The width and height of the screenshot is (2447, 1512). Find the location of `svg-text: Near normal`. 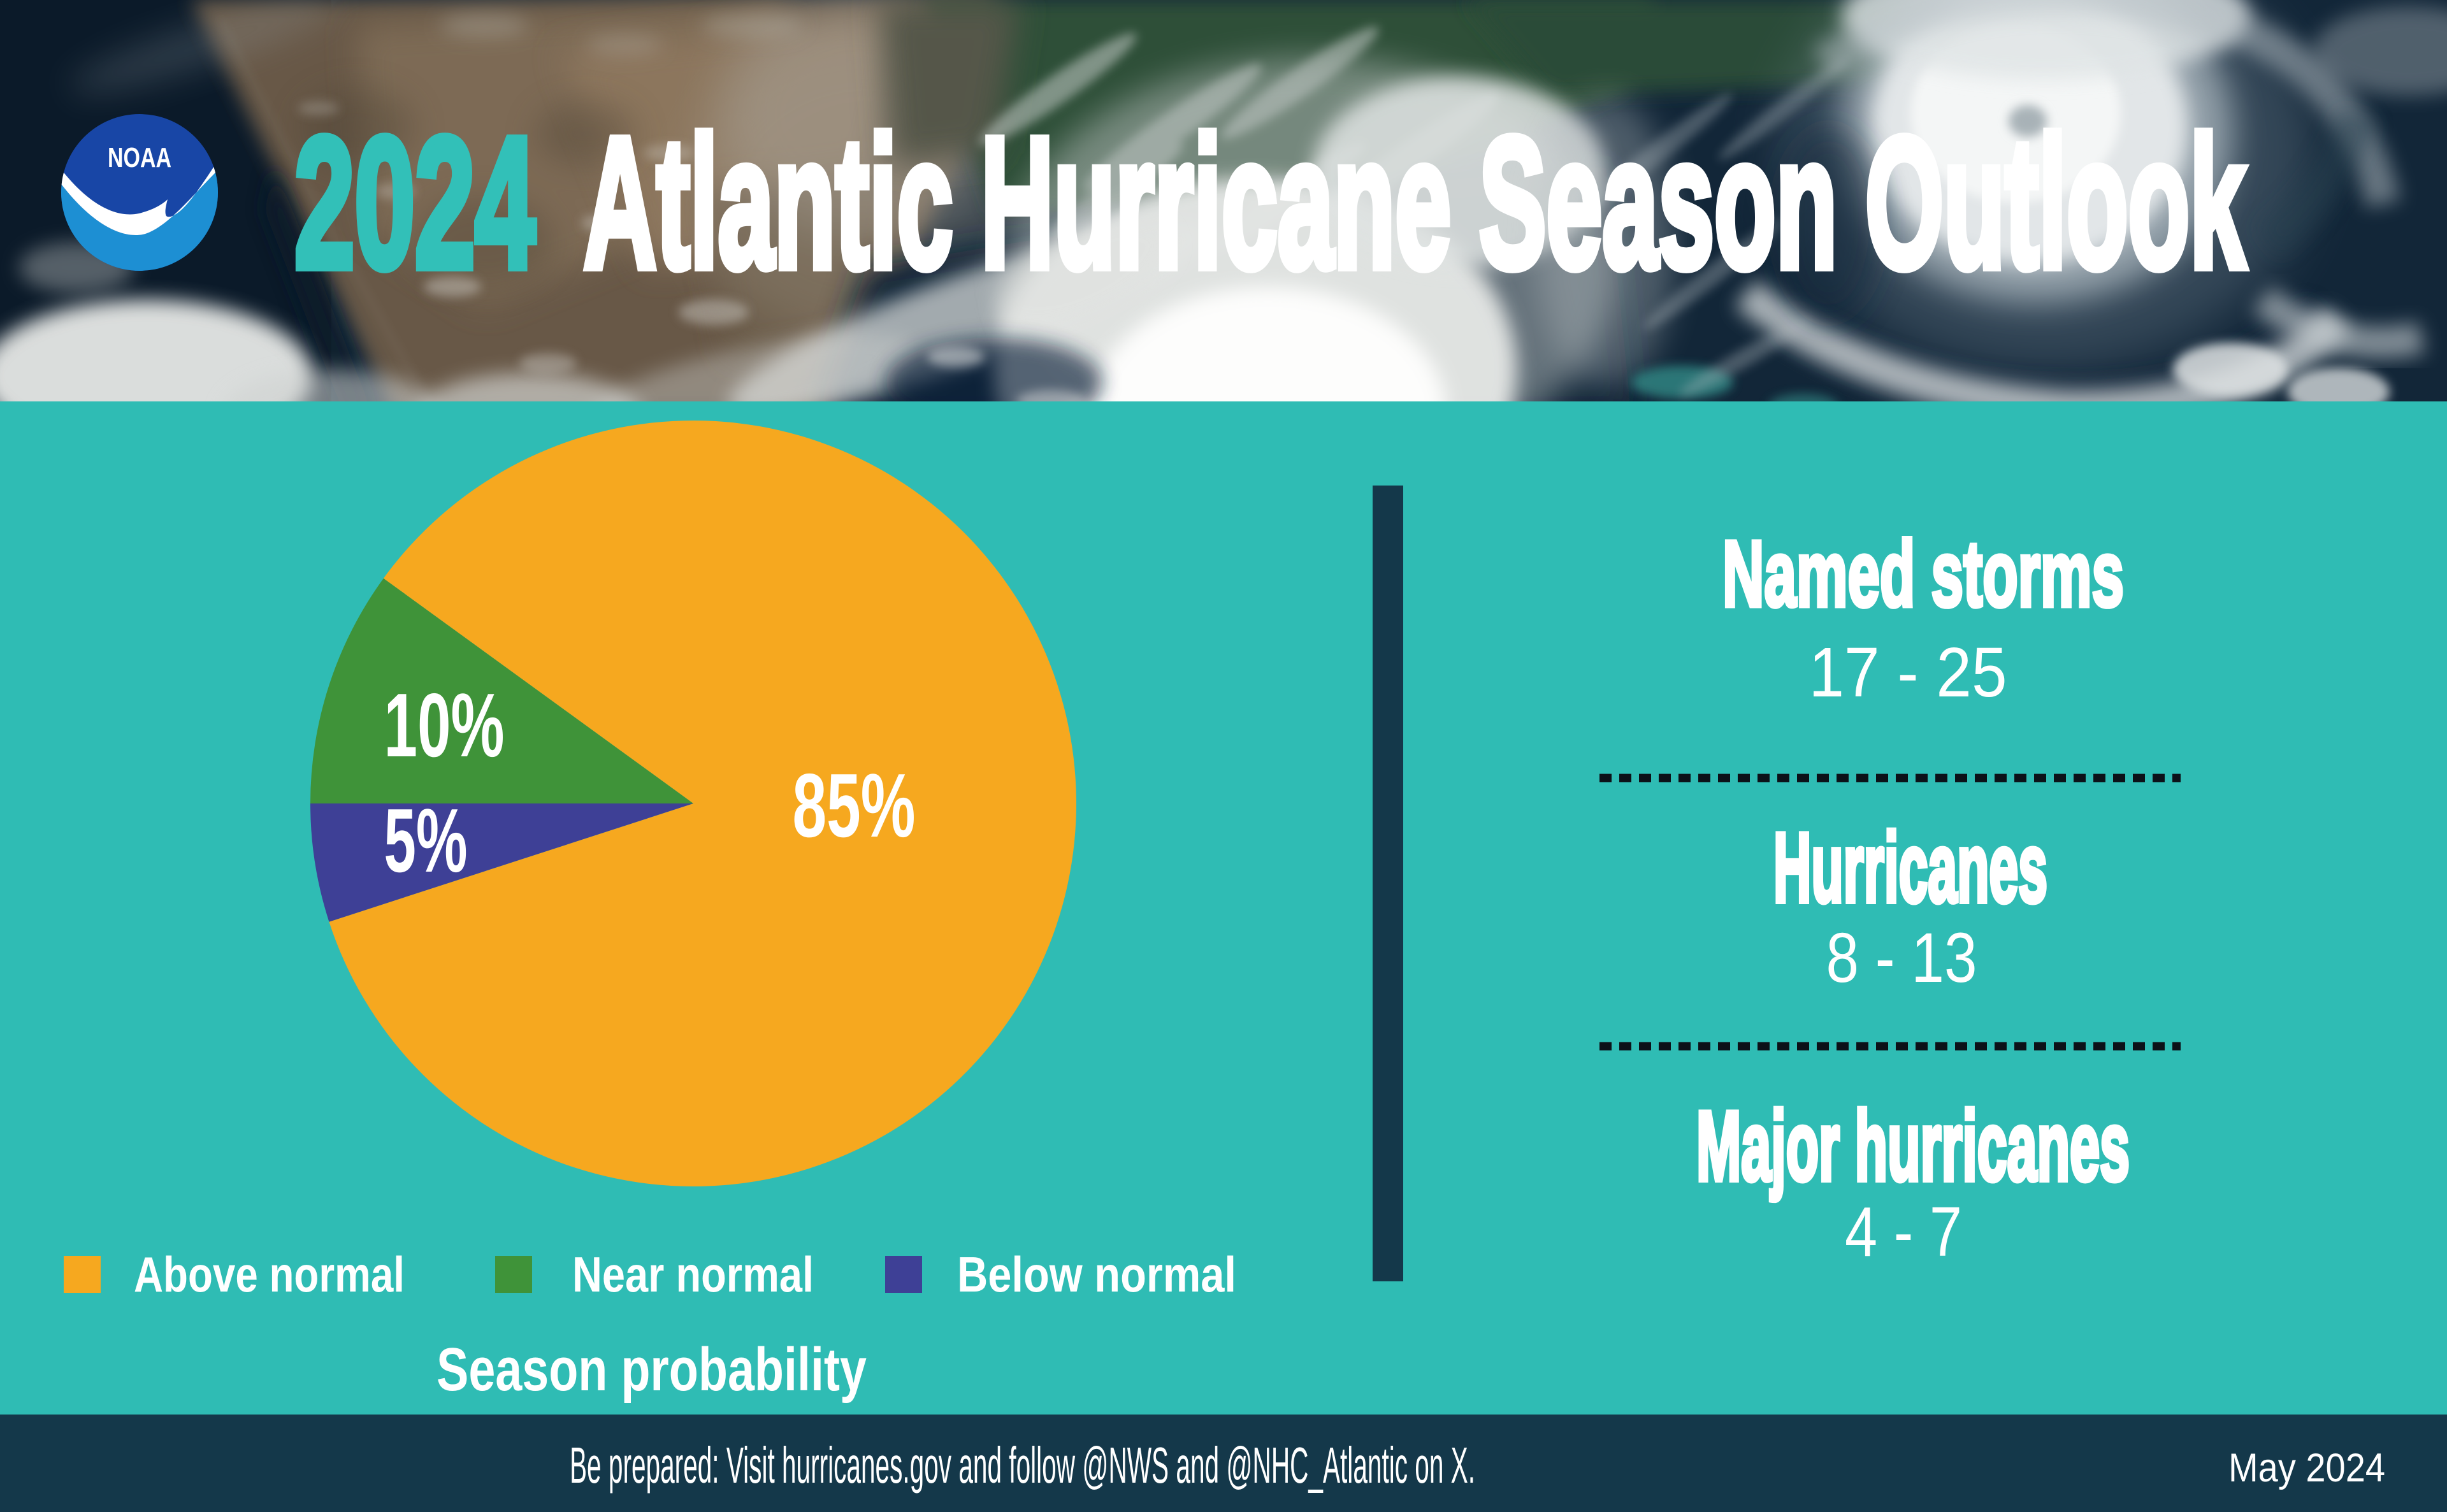

svg-text: Near normal is located at coordinates (693, 1274).